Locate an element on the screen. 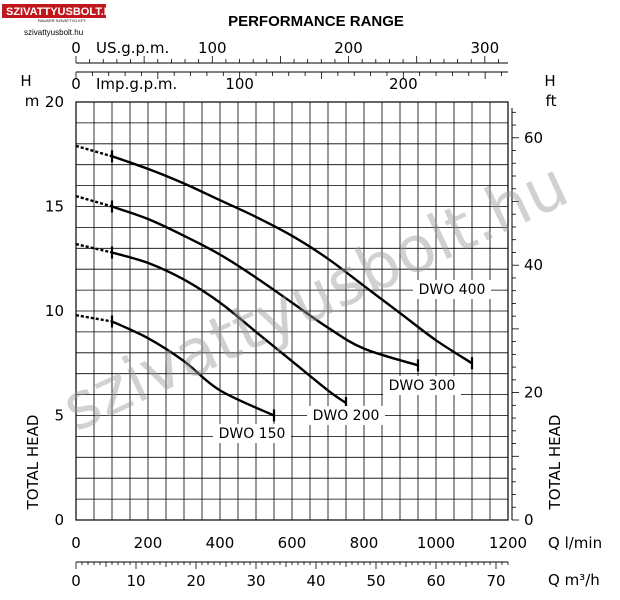  x-tick-label: 0 is located at coordinates (76, 543).